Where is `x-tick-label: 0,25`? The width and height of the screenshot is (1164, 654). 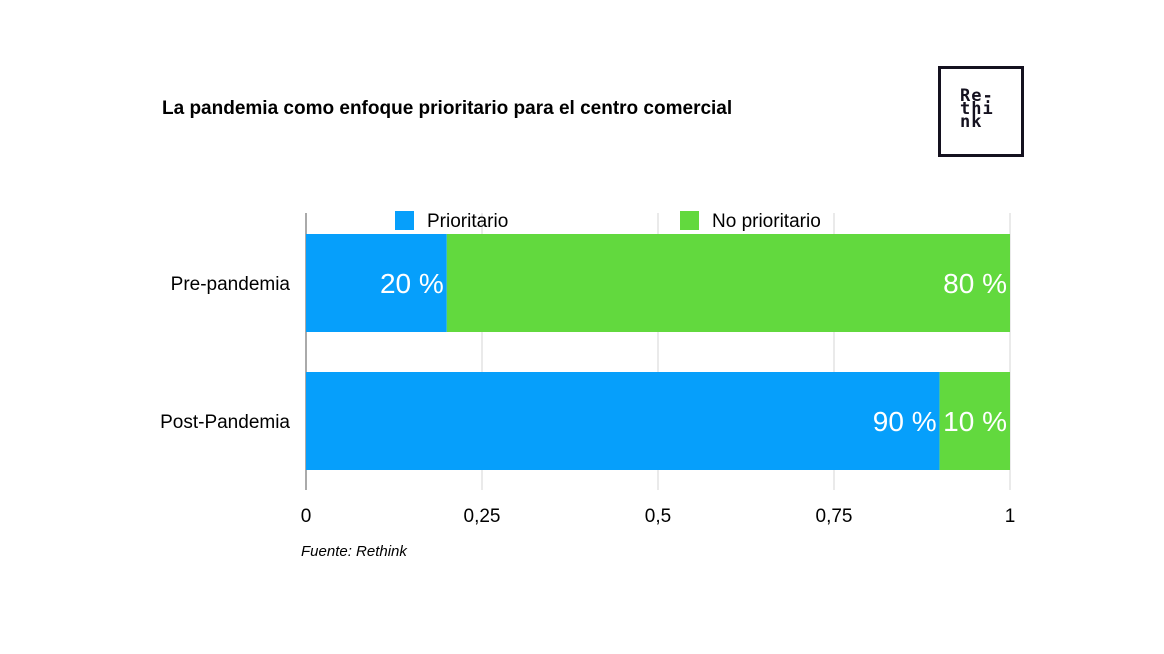 x-tick-label: 0,25 is located at coordinates (482, 516).